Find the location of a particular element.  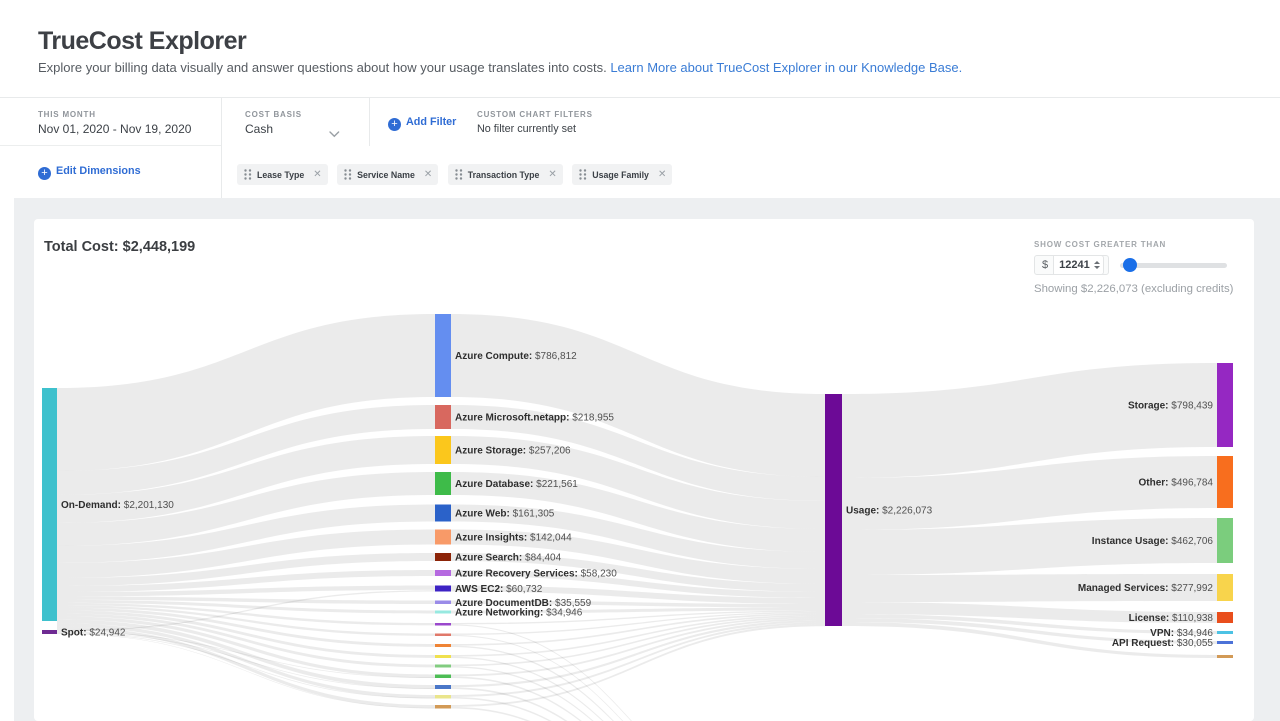

svg-text: Azure Database: $221,561 is located at coordinates (516, 484).